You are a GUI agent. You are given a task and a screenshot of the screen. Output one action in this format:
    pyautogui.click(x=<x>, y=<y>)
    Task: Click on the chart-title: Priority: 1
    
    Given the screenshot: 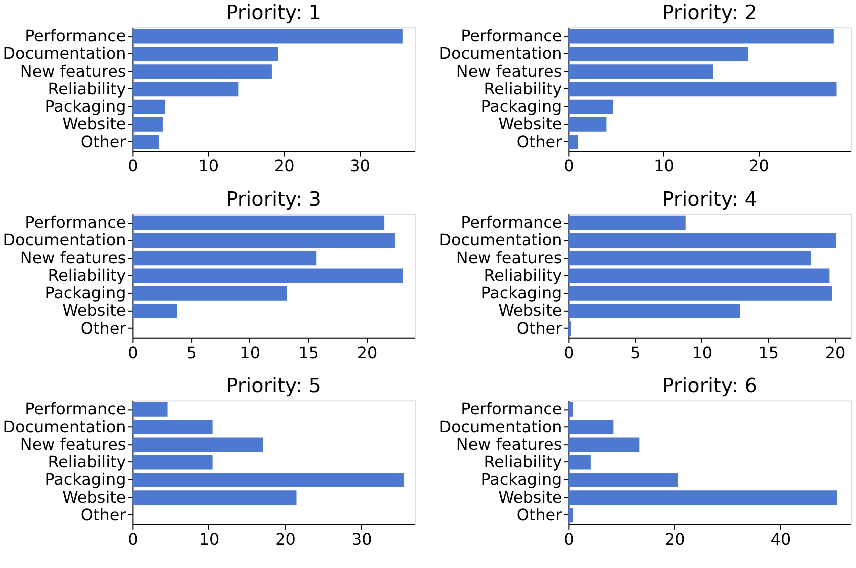 What is the action you would take?
    pyautogui.click(x=274, y=12)
    